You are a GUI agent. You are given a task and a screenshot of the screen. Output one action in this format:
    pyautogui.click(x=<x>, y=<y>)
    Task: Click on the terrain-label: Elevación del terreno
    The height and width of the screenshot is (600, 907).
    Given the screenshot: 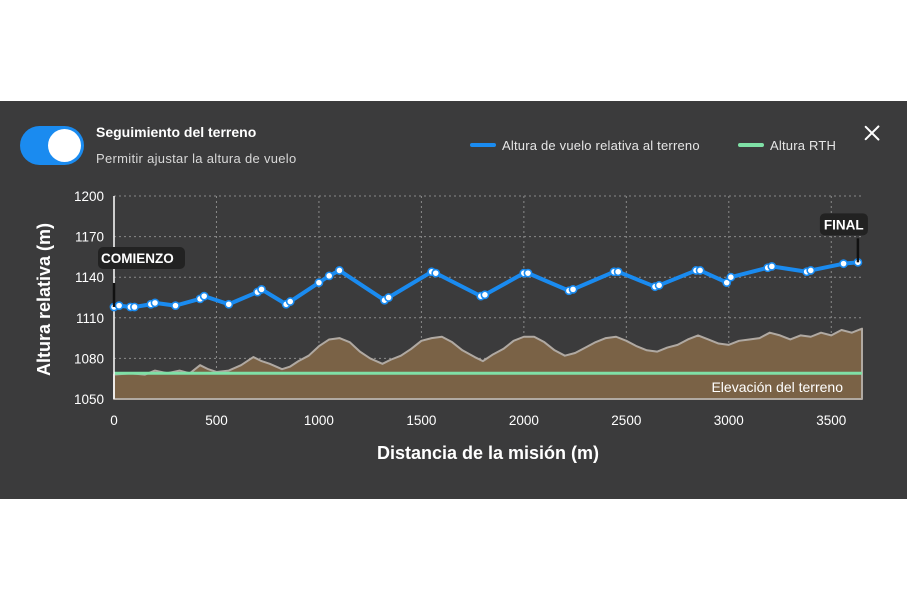 What is the action you would take?
    pyautogui.click(x=777, y=387)
    